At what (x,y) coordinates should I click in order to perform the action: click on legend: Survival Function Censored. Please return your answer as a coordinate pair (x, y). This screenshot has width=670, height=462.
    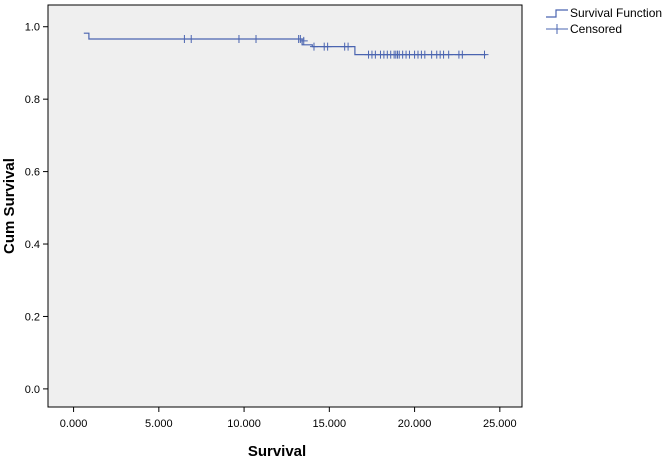
    Looking at the image, I should click on (604, 21).